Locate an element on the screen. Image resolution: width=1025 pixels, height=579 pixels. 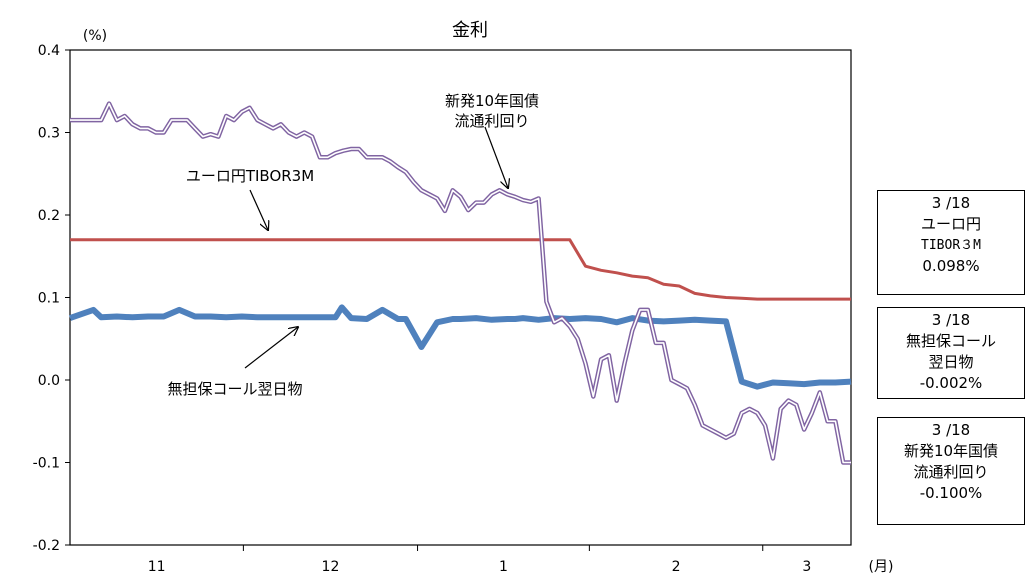
latest-value-box: 3 /18 ユーロ円 TIBOR３M 0.098% is located at coordinates (951, 242).